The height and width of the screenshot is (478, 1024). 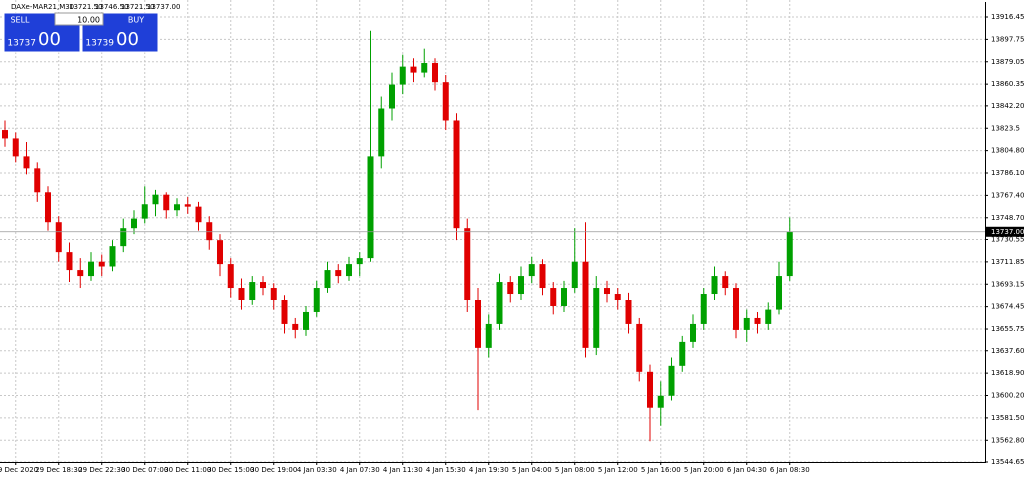 What do you see at coordinates (1007, 84) in the screenshot?
I see `y-tick-label: 13860.35` at bounding box center [1007, 84].